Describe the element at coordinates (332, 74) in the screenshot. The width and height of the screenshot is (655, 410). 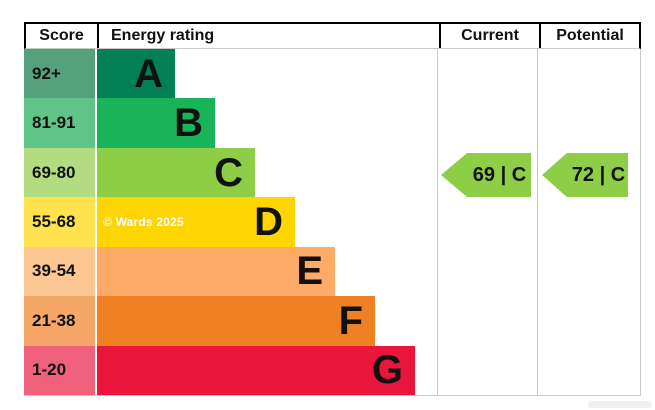
I see `band-row: 92+ A` at that location.